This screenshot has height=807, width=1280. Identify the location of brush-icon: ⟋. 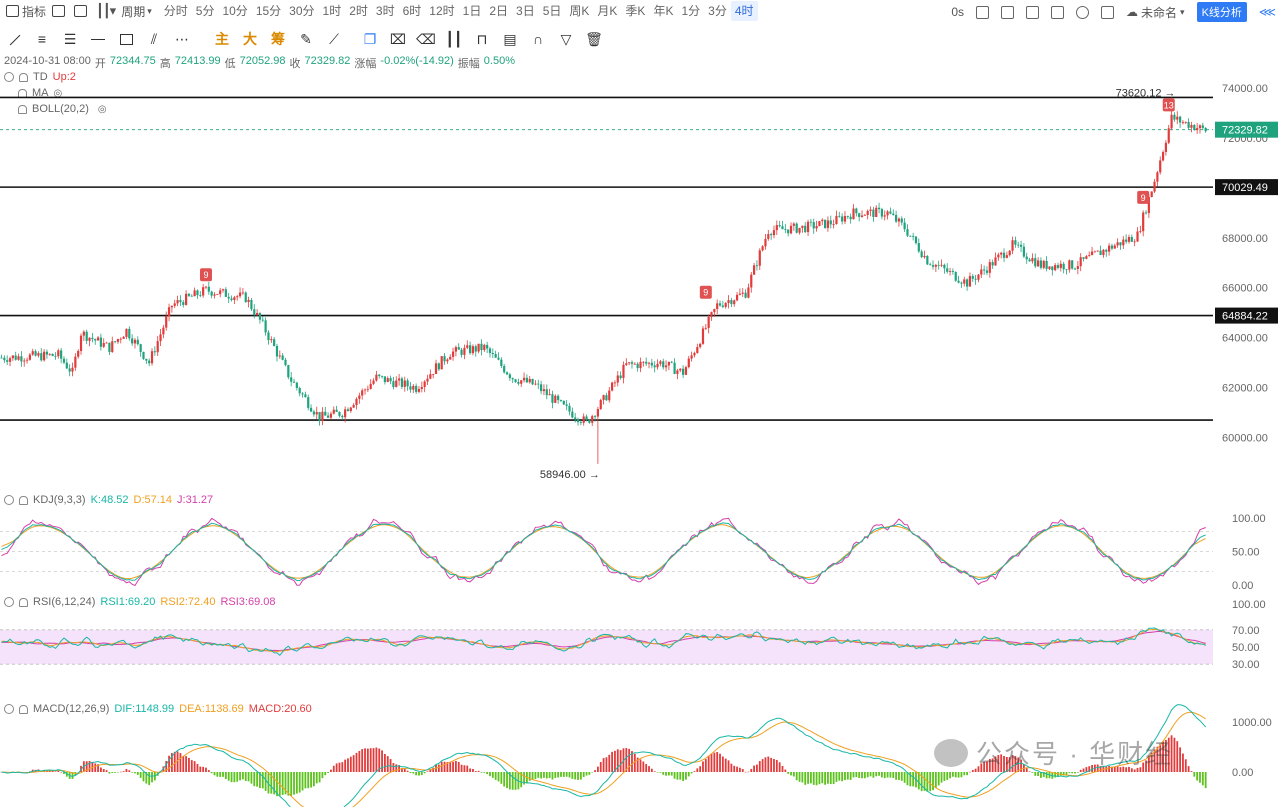
(334, 38).